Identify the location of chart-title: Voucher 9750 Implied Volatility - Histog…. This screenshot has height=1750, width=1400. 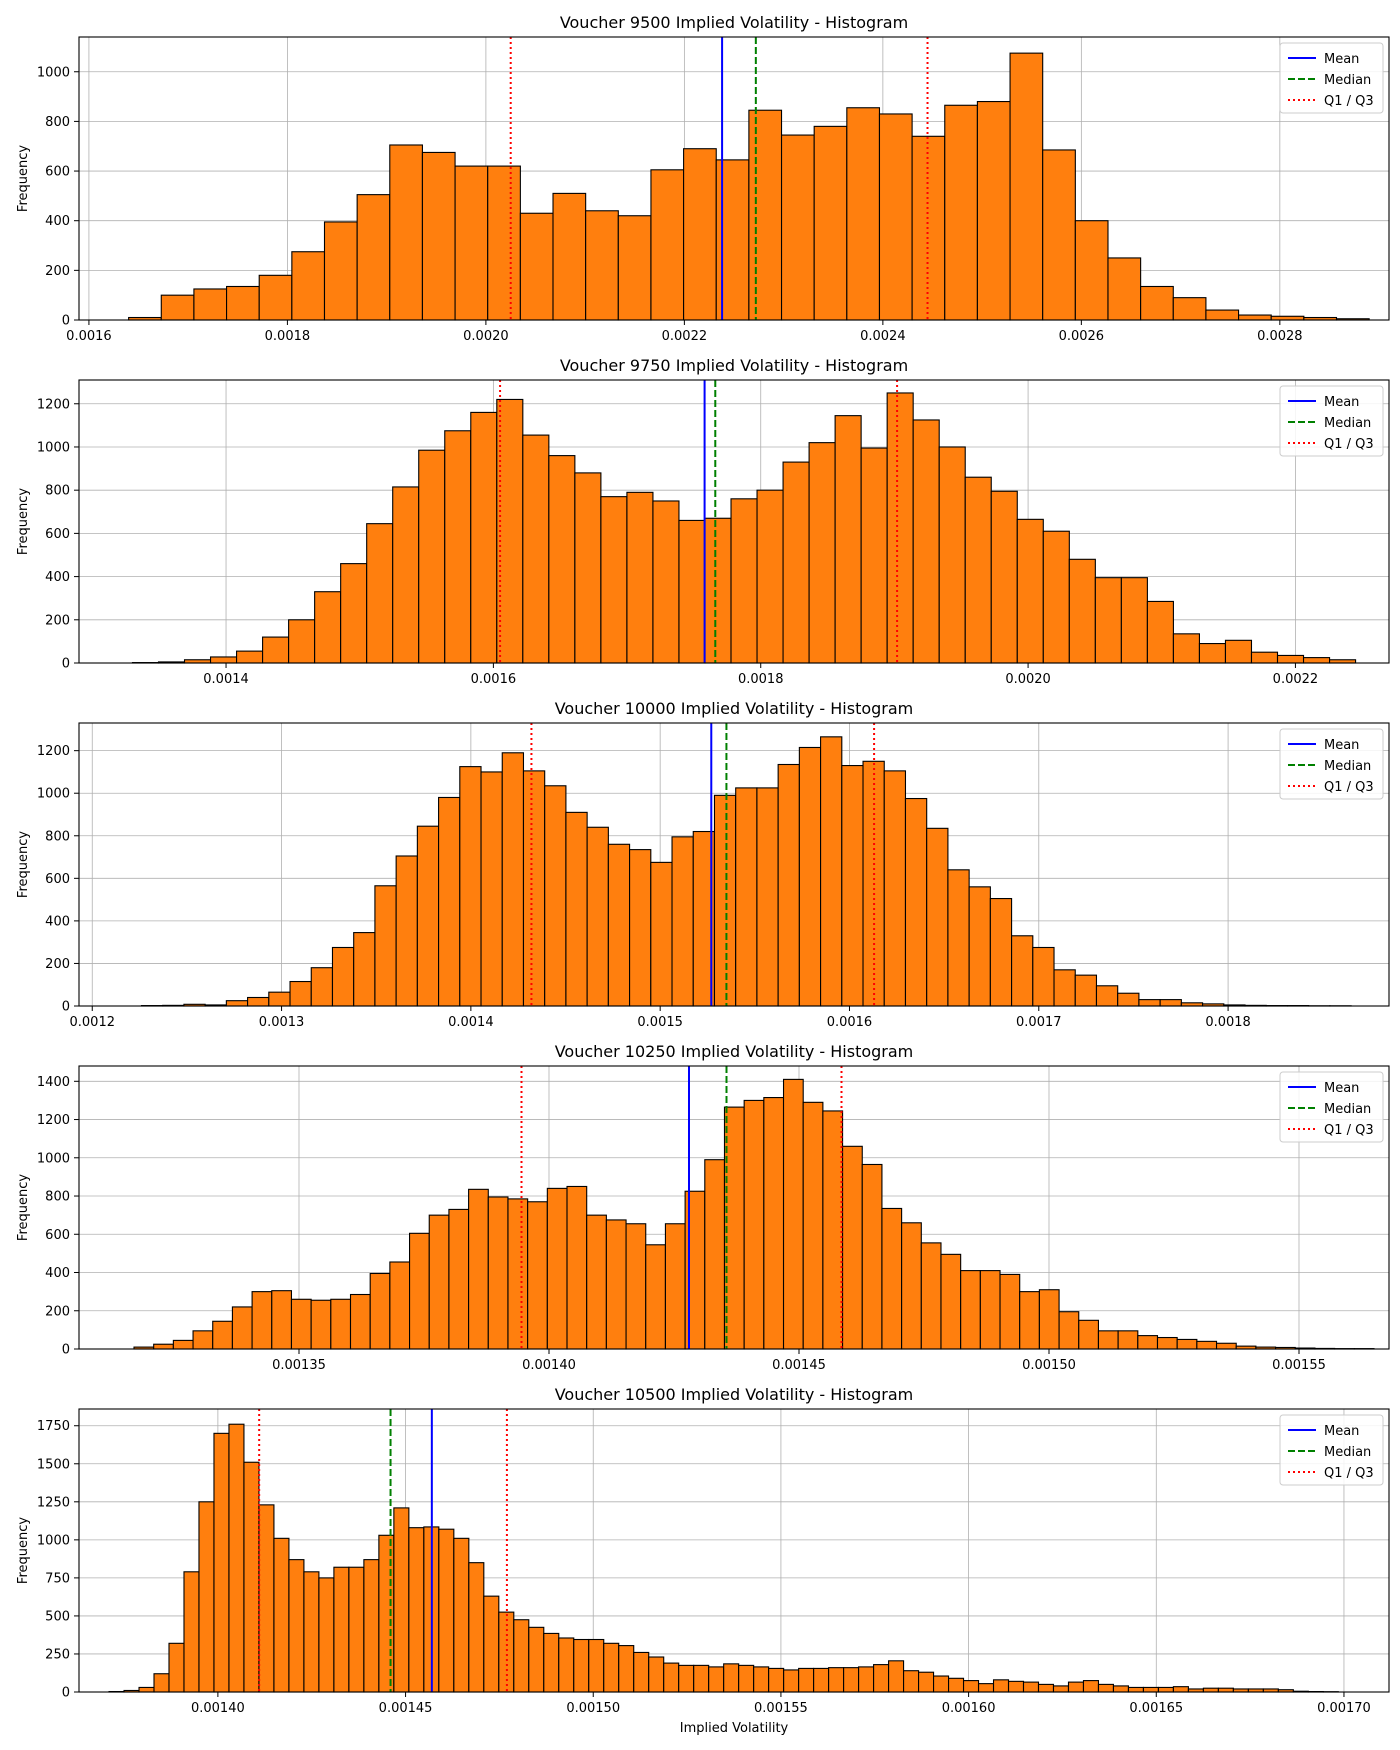
(734, 365).